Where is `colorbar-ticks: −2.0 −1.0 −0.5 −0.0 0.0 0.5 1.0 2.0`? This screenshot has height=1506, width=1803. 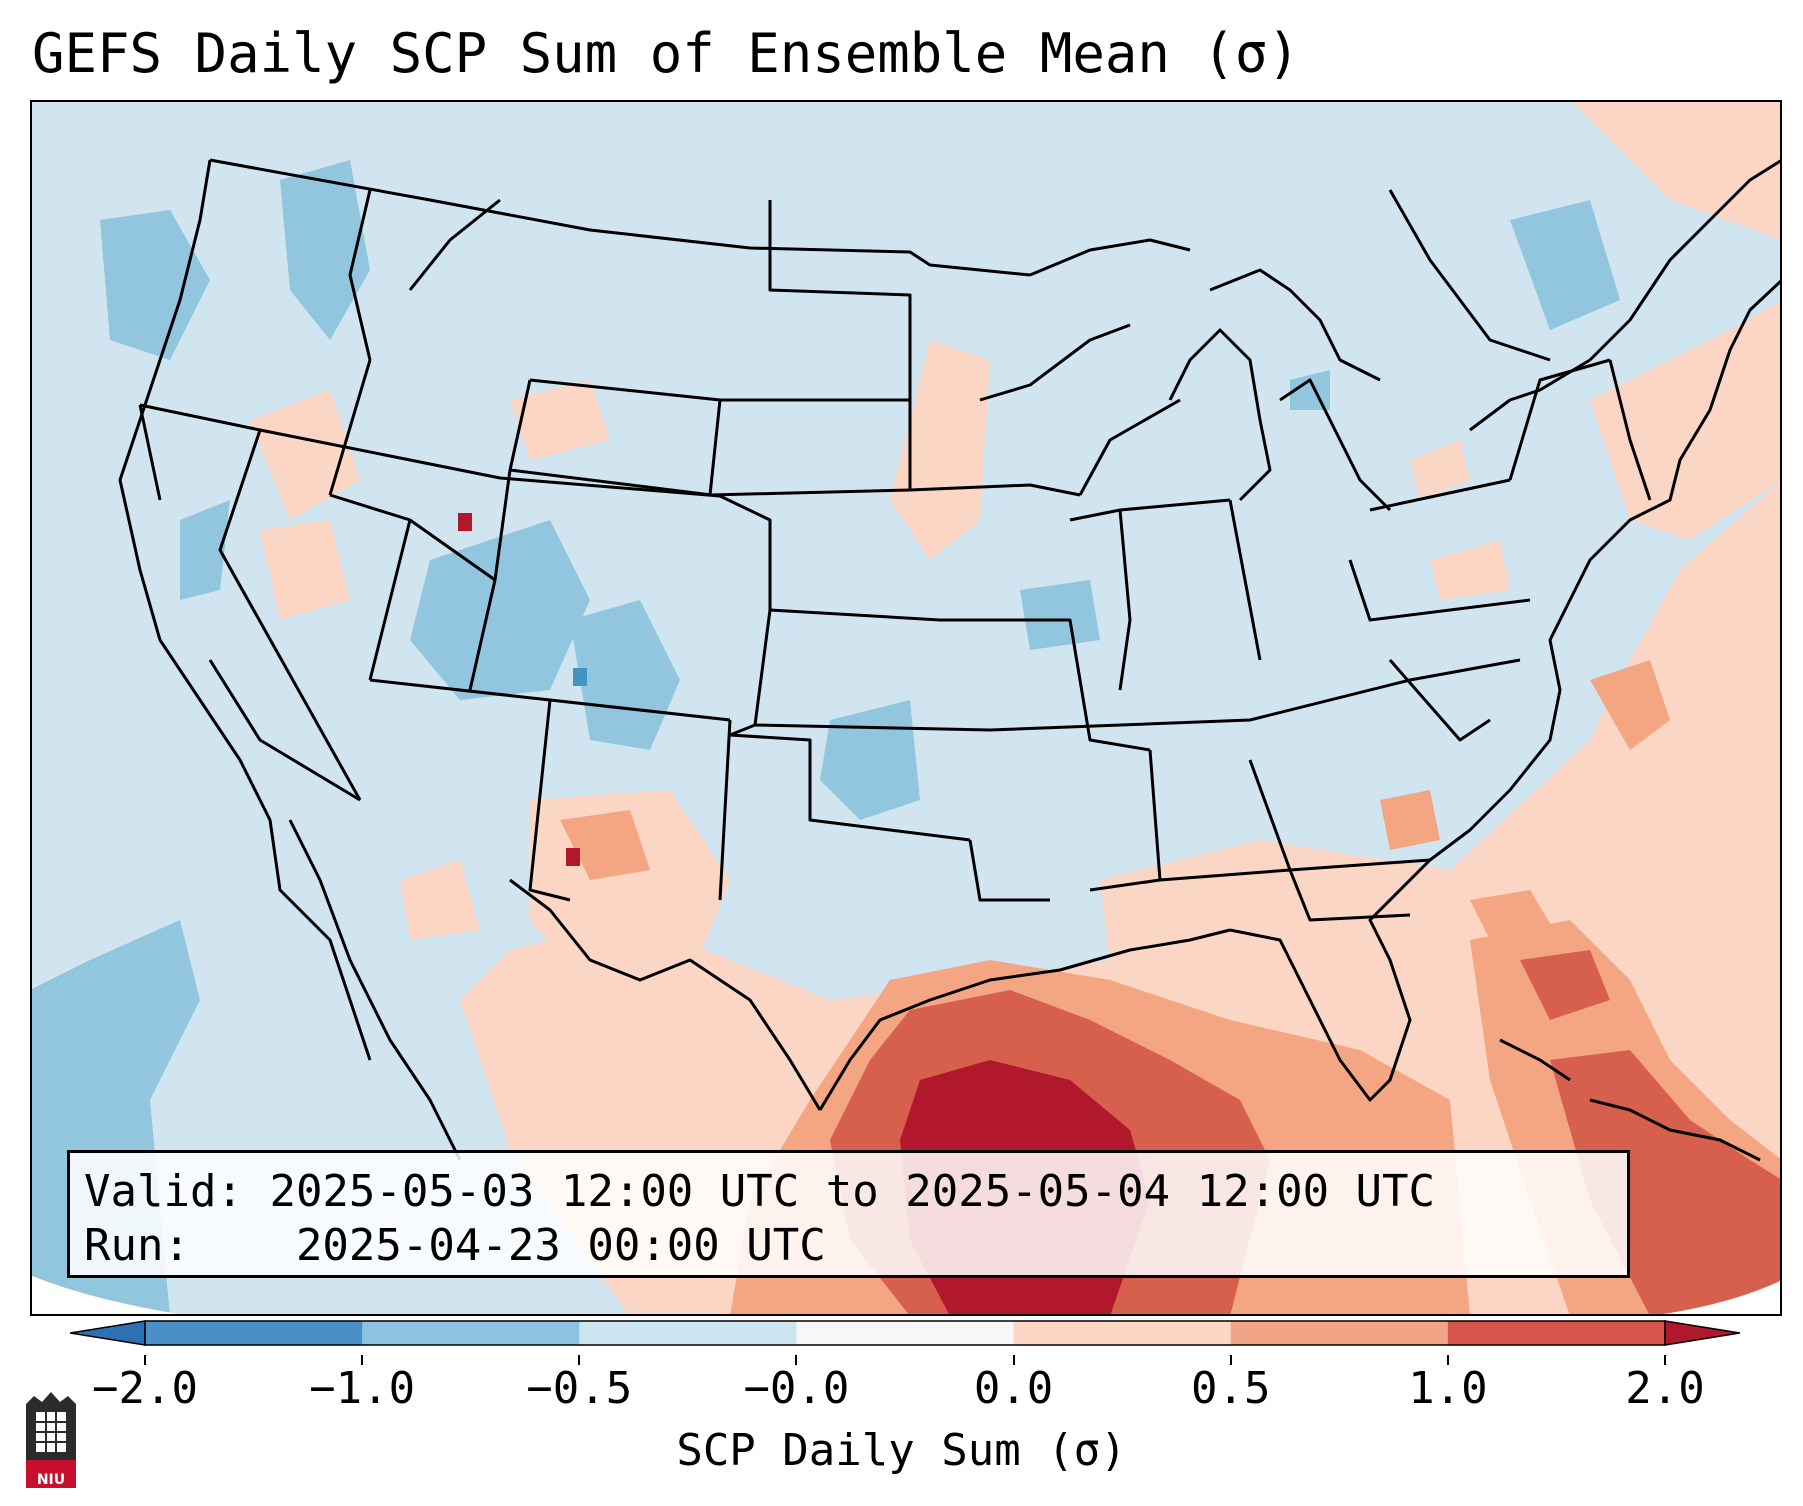 colorbar-ticks: −2.0 −1.0 −0.5 −0.0 0.0 0.5 1.0 2.0 is located at coordinates (901, 1385).